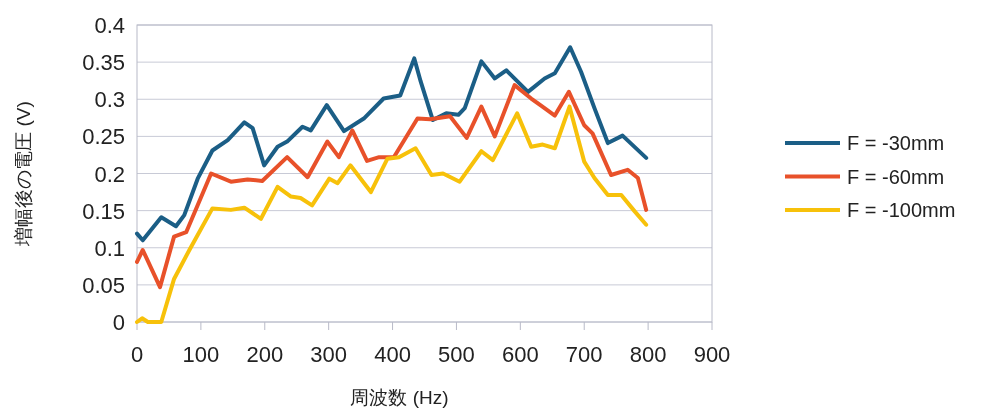  What do you see at coordinates (584, 354) in the screenshot?
I see `x-tick-label: 700` at bounding box center [584, 354].